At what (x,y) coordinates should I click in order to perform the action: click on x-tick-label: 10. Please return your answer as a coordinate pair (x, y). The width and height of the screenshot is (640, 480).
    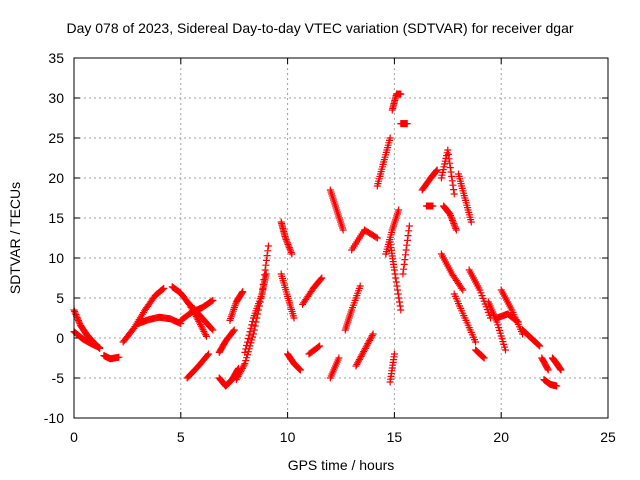
    Looking at the image, I should click on (288, 437).